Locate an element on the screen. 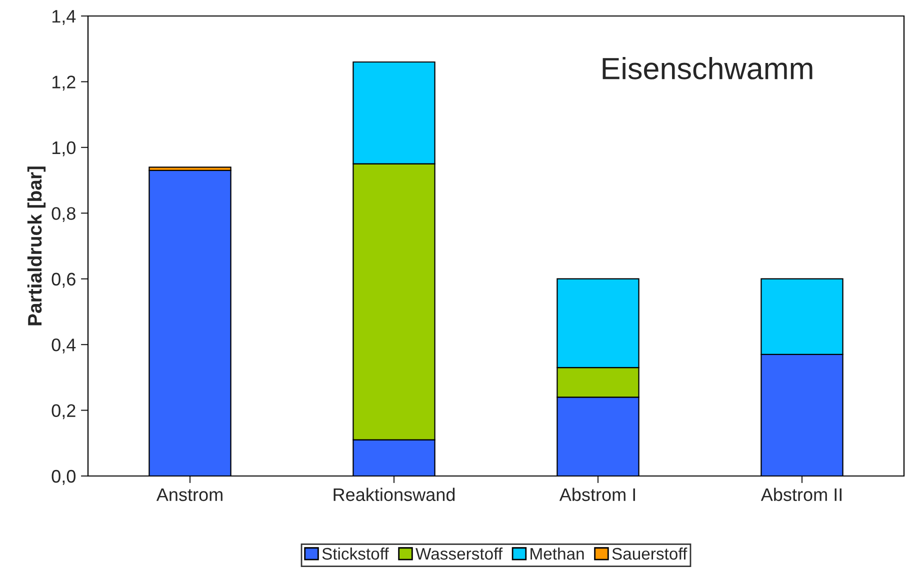 The image size is (918, 572). y-tick-label: 1,4 is located at coordinates (64, 17).